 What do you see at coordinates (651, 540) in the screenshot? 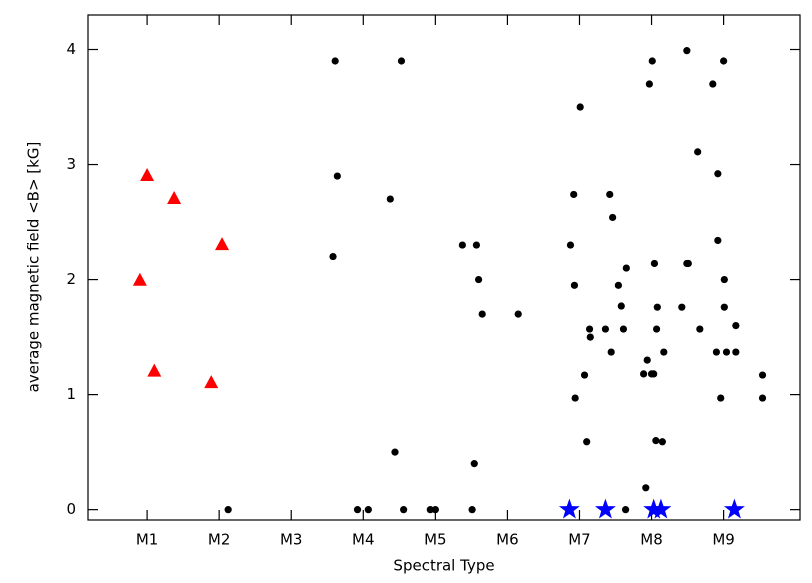
I see `x-tick-label: M8` at bounding box center [651, 540].